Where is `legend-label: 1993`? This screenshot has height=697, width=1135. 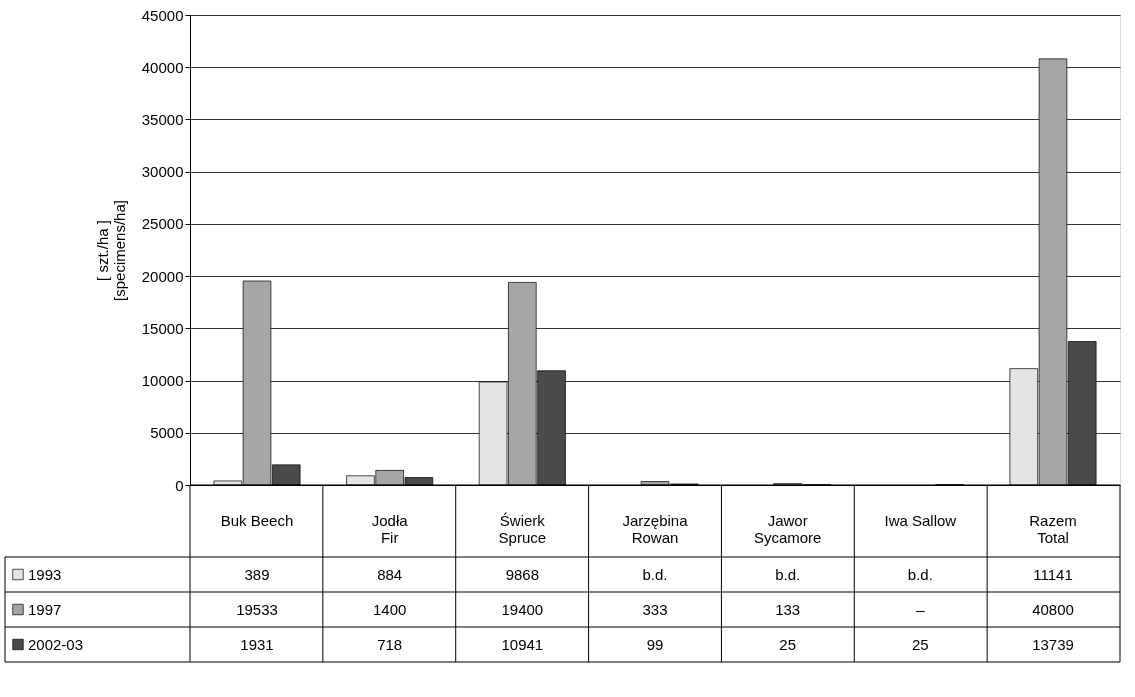 legend-label: 1993 is located at coordinates (45, 574).